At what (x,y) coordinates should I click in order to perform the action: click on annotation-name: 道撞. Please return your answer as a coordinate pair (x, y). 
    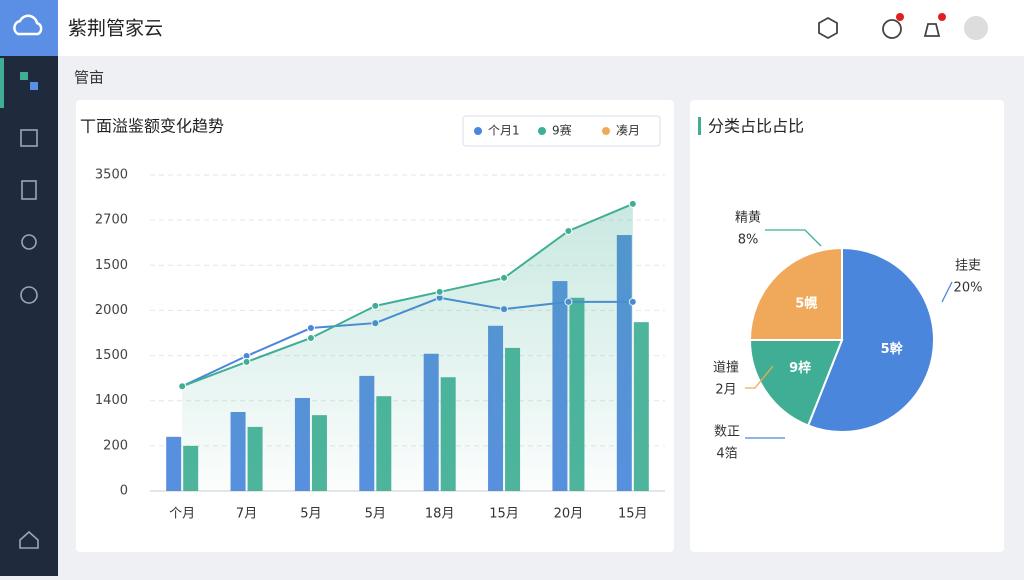
    Looking at the image, I should click on (726, 368).